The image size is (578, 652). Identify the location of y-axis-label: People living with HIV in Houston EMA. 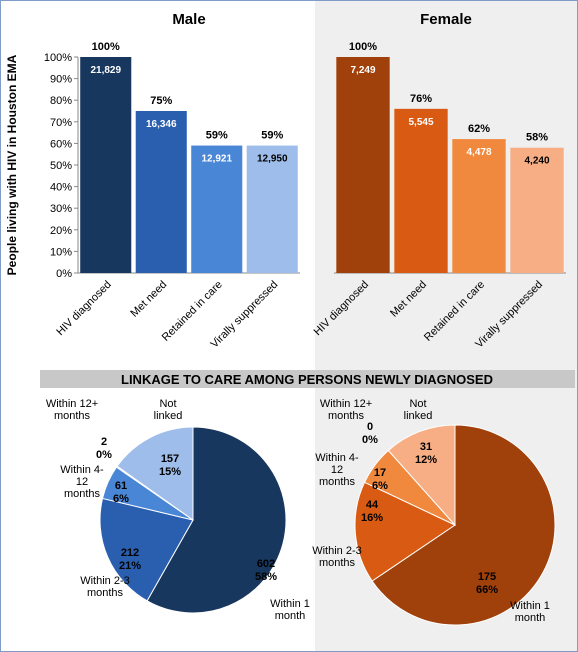
(12, 164).